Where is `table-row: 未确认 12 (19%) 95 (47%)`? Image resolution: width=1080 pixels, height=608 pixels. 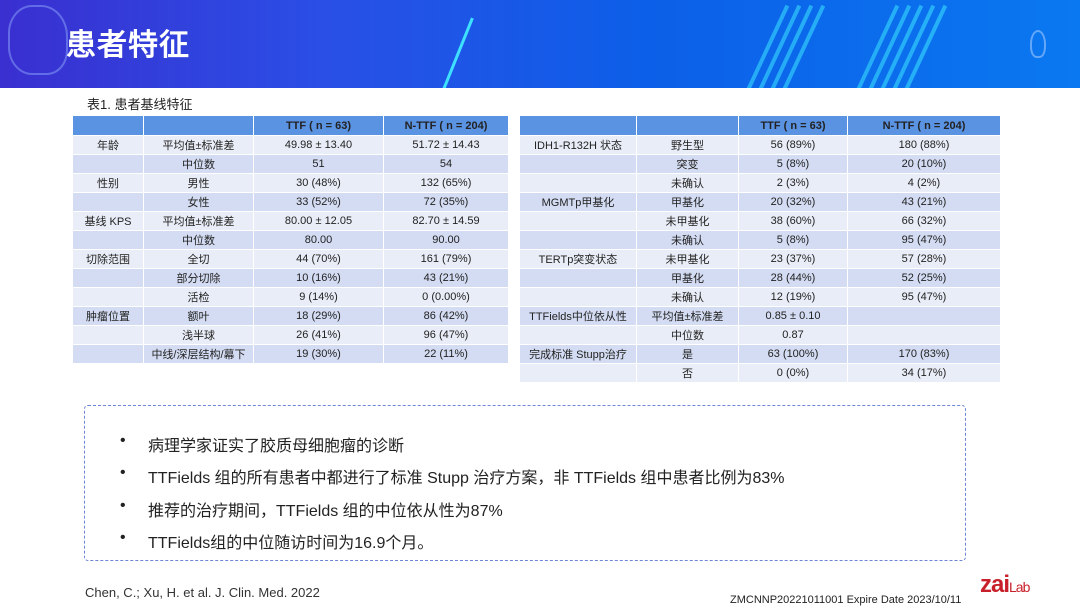 table-row: 未确认 12 (19%) 95 (47%) is located at coordinates (760, 297).